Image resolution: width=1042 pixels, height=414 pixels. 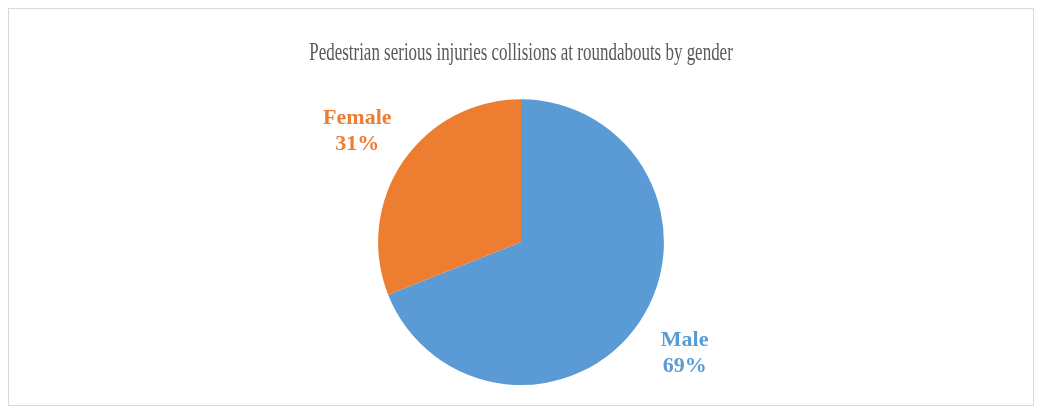 What do you see at coordinates (684, 339) in the screenshot?
I see `slice-label: Male` at bounding box center [684, 339].